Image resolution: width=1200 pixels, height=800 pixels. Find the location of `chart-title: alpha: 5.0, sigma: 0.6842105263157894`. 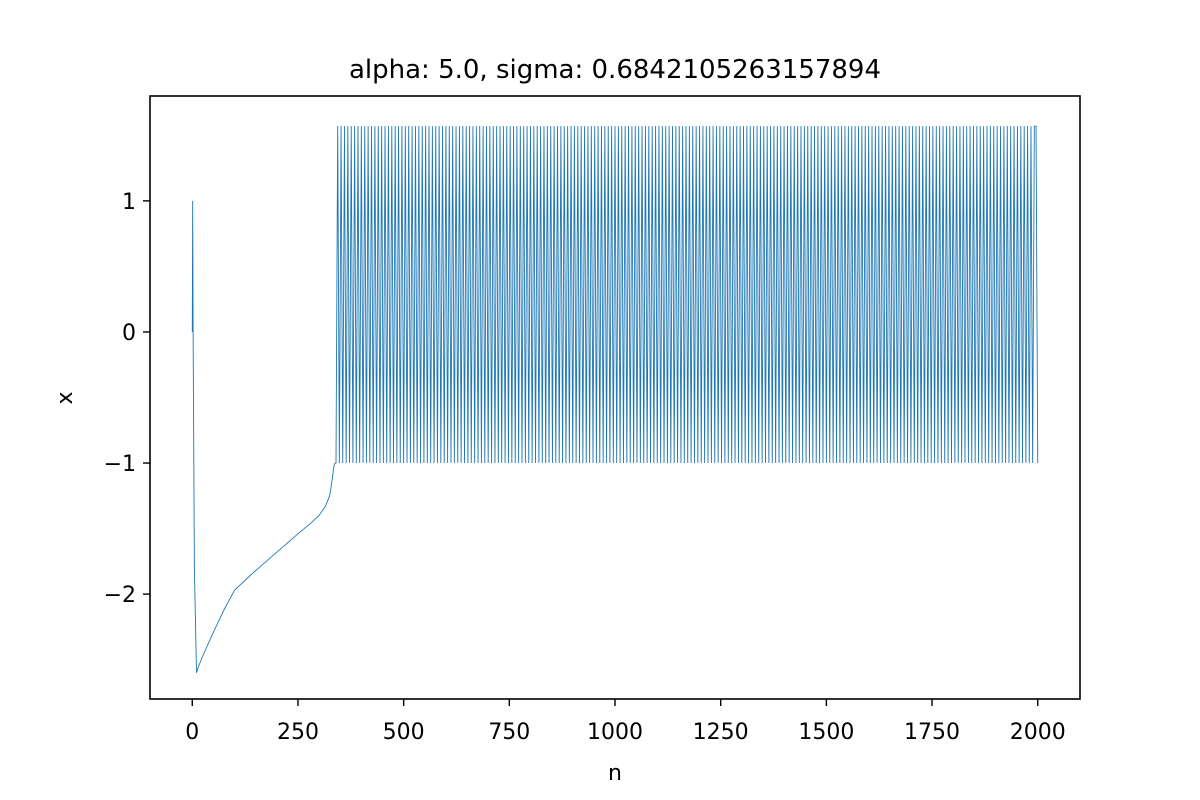

chart-title: alpha: 5.0, sigma: 0.6842105263157894 is located at coordinates (615, 70).